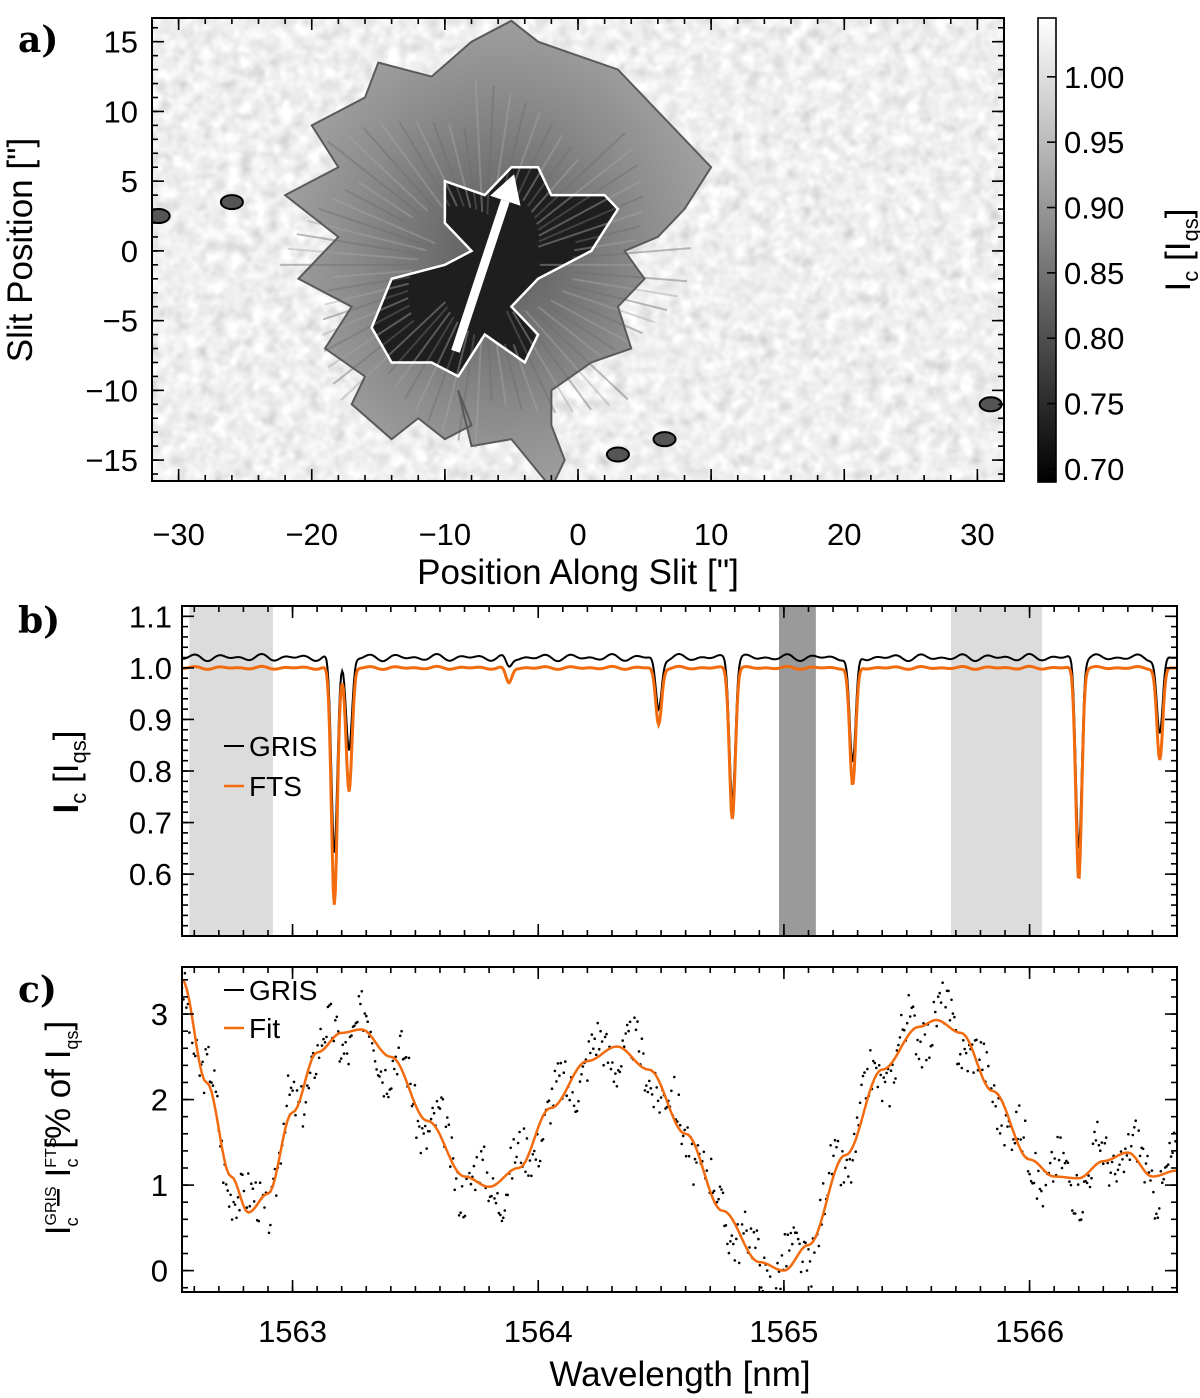 This screenshot has width=1200, height=1398. What do you see at coordinates (445, 534) in the screenshot?
I see `xtick-label-a: −10` at bounding box center [445, 534].